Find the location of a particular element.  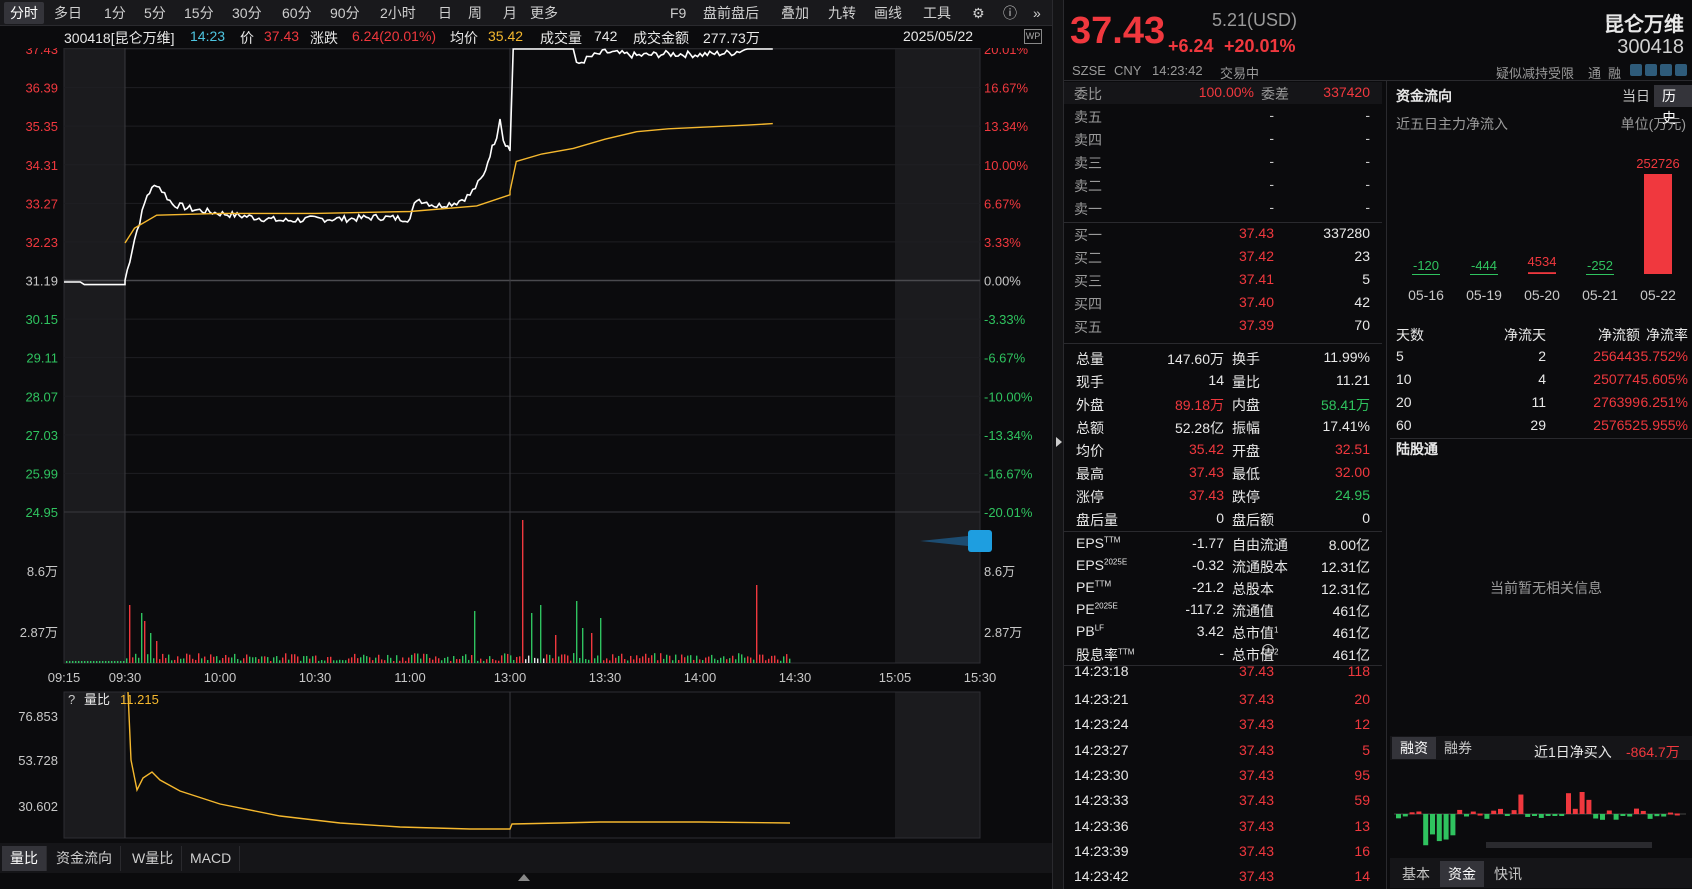

panel-divider is located at coordinates (1058, 444).